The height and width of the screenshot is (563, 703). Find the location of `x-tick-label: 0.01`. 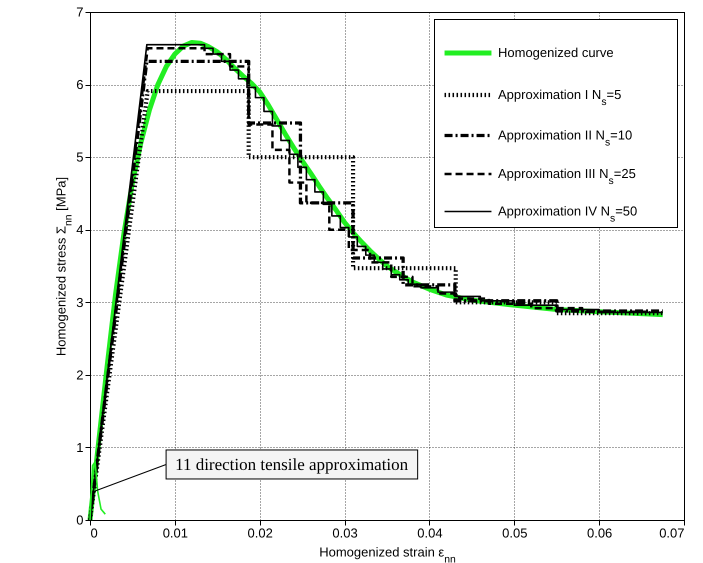

x-tick-label: 0.01 is located at coordinates (175, 533).